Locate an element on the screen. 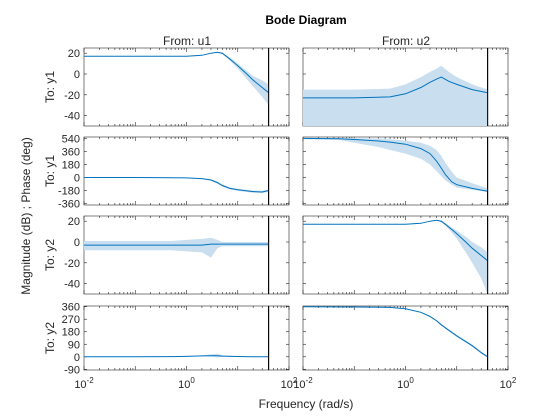 The image size is (560, 420). column-header-u2: From: u2 is located at coordinates (406, 41).